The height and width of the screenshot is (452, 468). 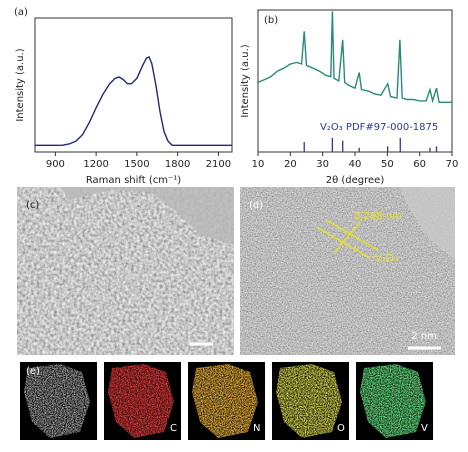 I want to click on x-tick-label: 30, so click(x=322, y=164).